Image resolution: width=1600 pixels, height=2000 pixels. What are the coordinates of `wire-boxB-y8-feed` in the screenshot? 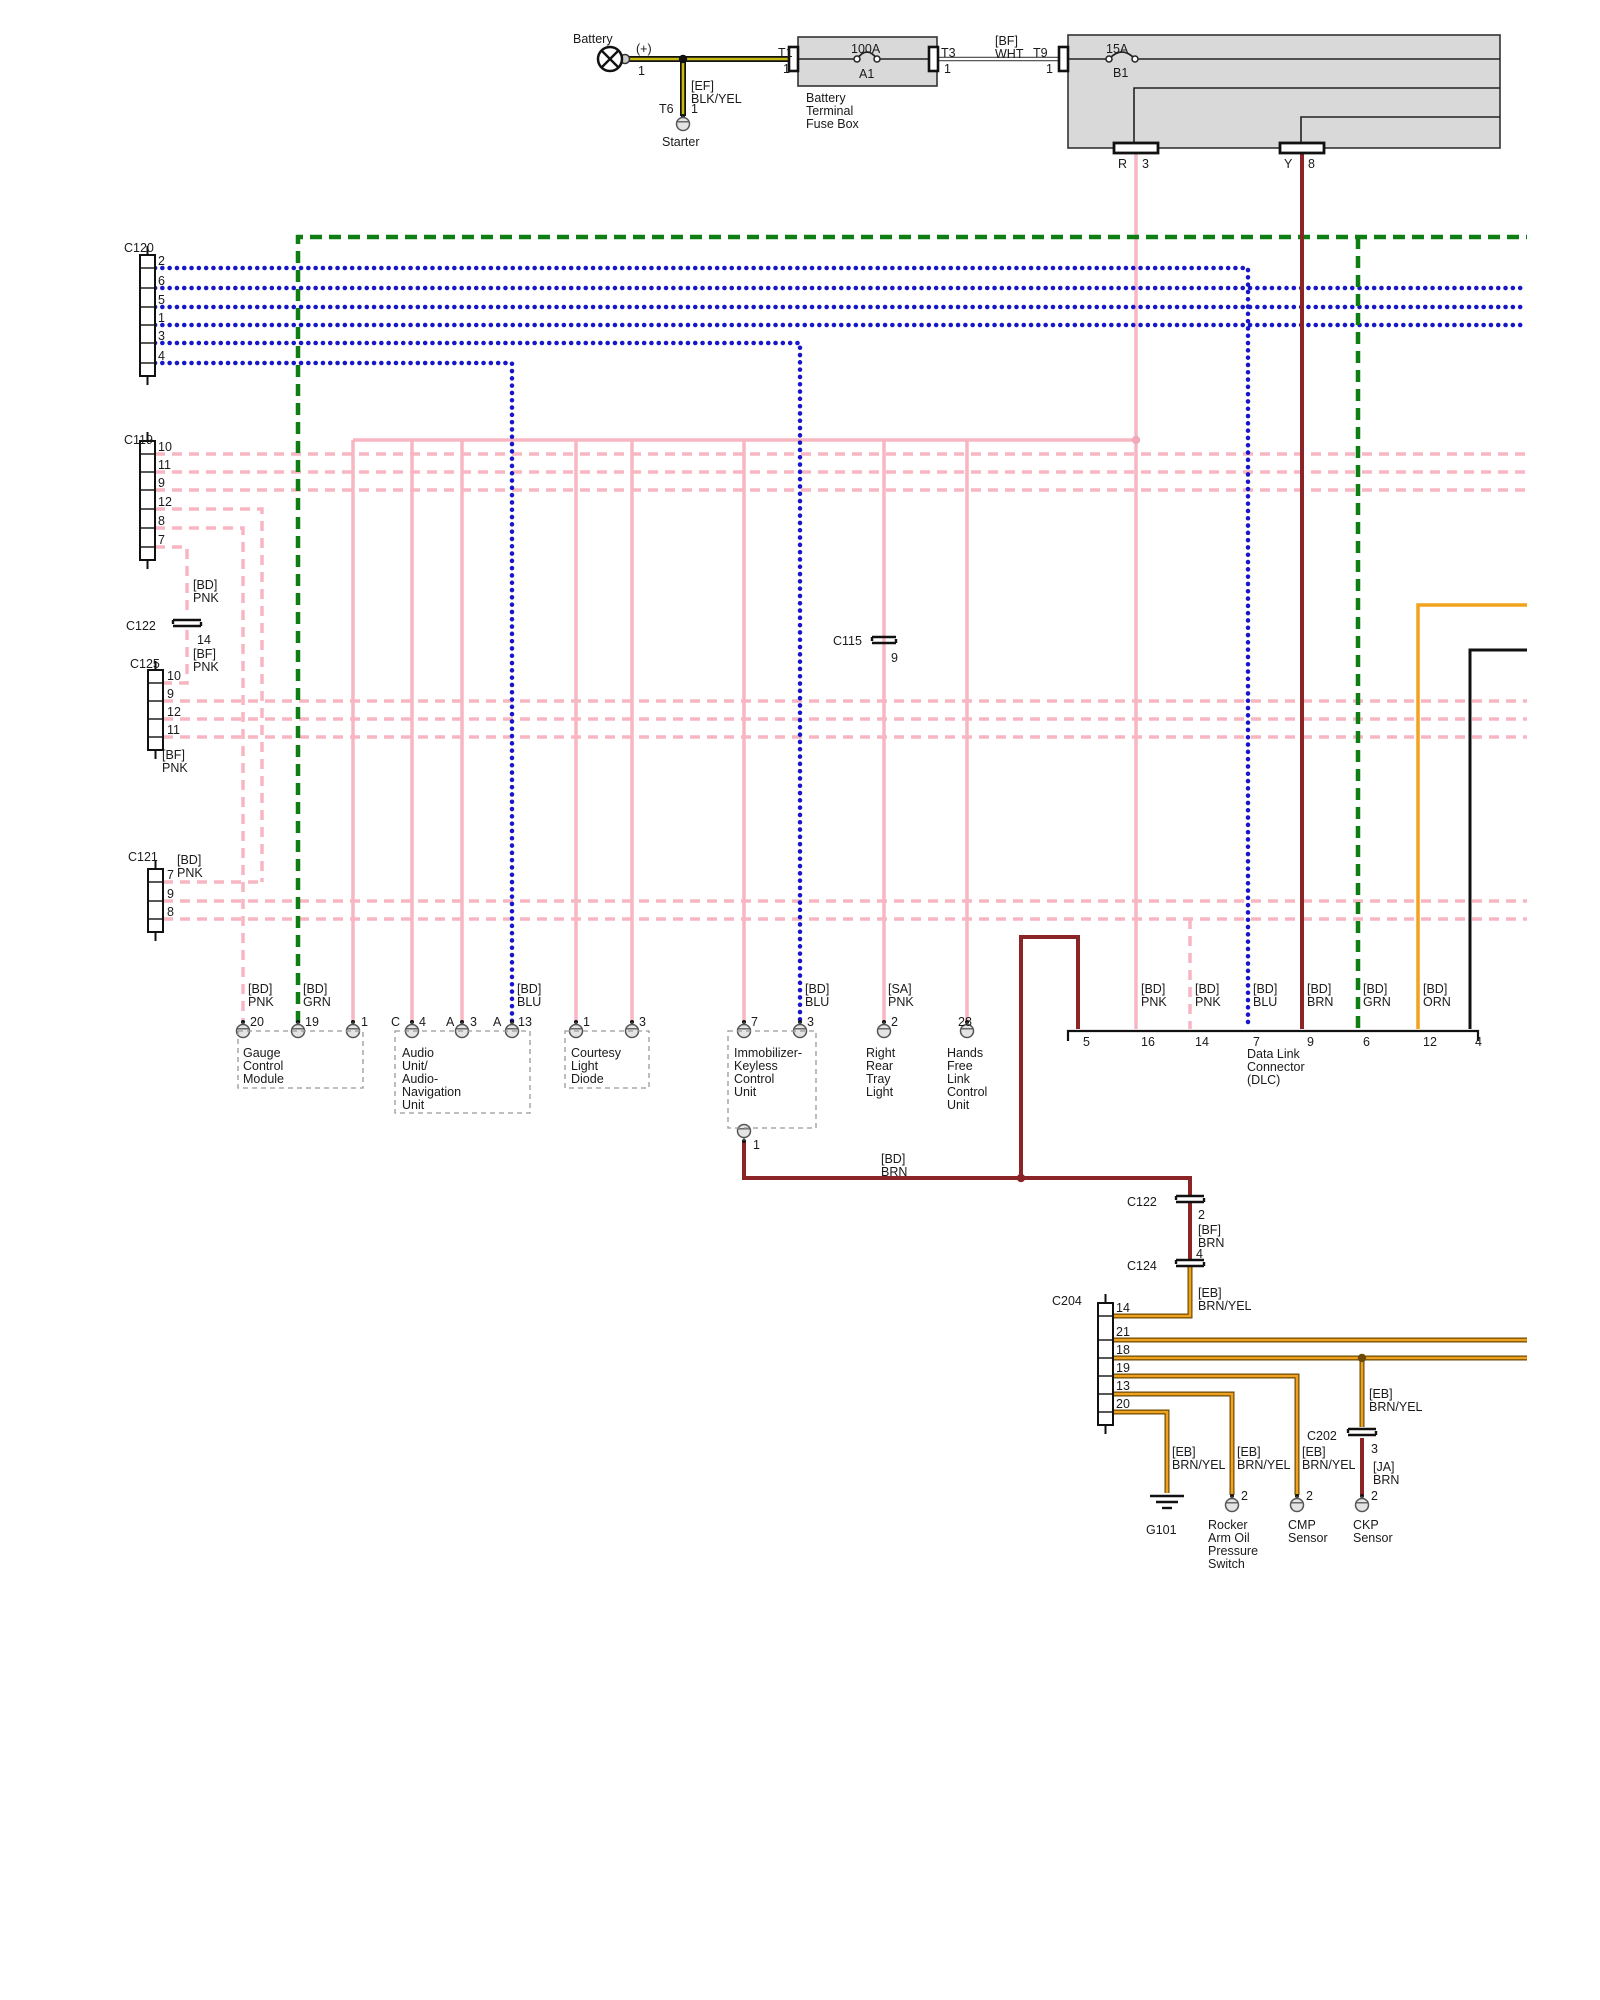 It's located at (1400, 129).